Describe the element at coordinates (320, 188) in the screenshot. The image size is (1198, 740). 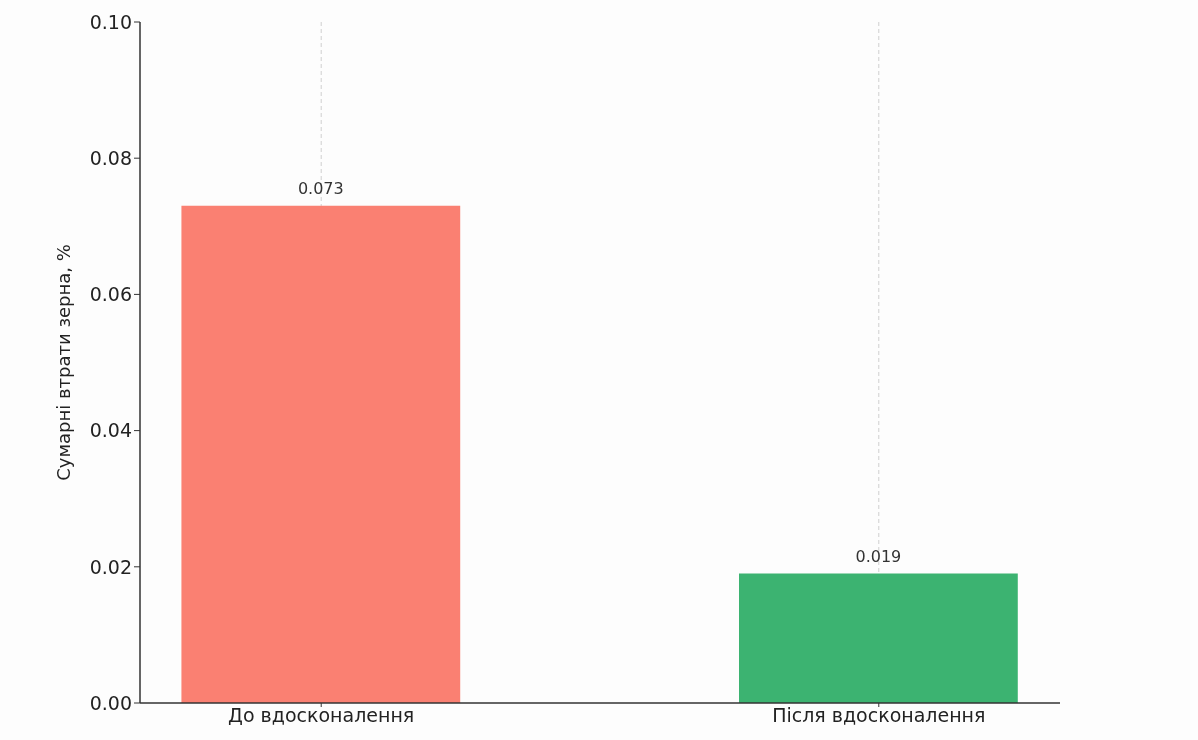
I see `data-label: 0.073` at that location.